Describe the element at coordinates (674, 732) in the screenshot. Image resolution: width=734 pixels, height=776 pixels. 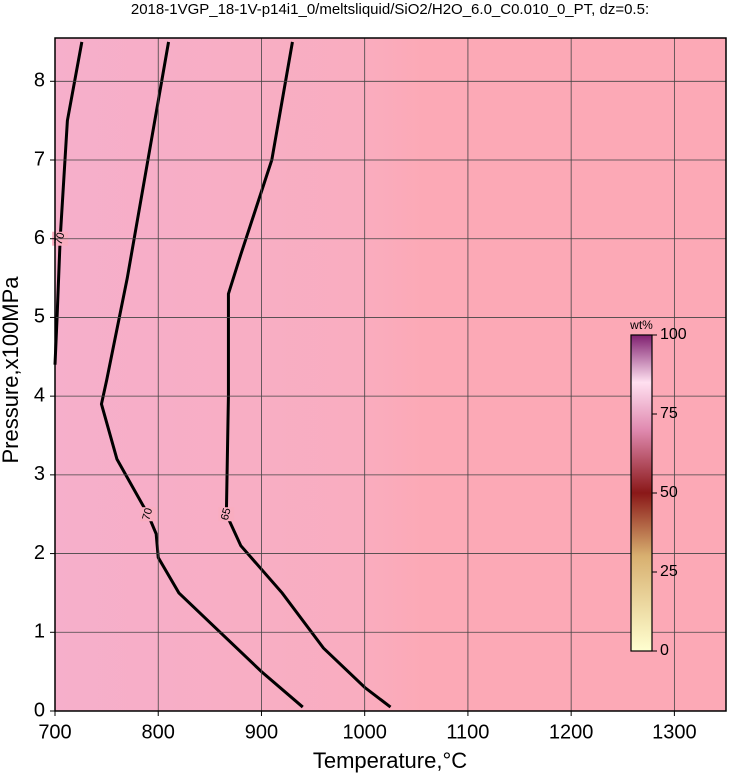
I see `x-tick-label: 1300` at that location.